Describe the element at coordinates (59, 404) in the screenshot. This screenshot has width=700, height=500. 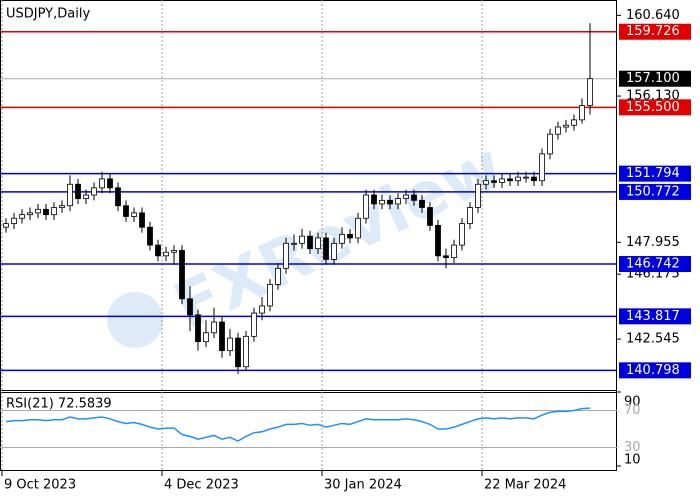
I see `rsi-title: RSI(21) 72.5839` at that location.